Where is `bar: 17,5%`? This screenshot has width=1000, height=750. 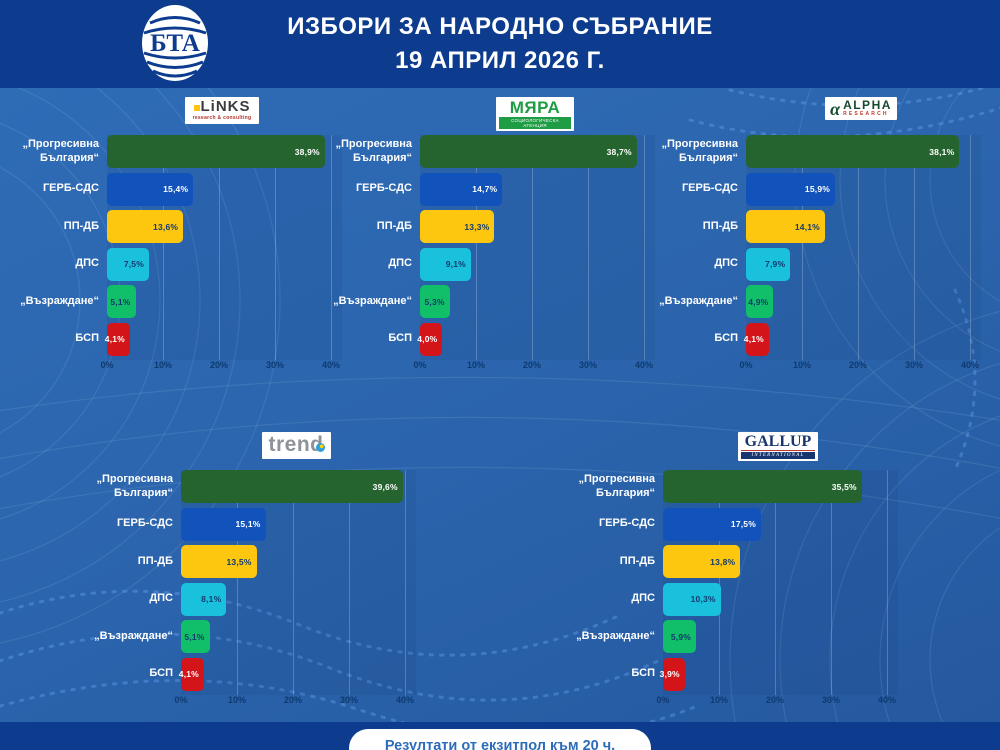 bar: 17,5% is located at coordinates (712, 524).